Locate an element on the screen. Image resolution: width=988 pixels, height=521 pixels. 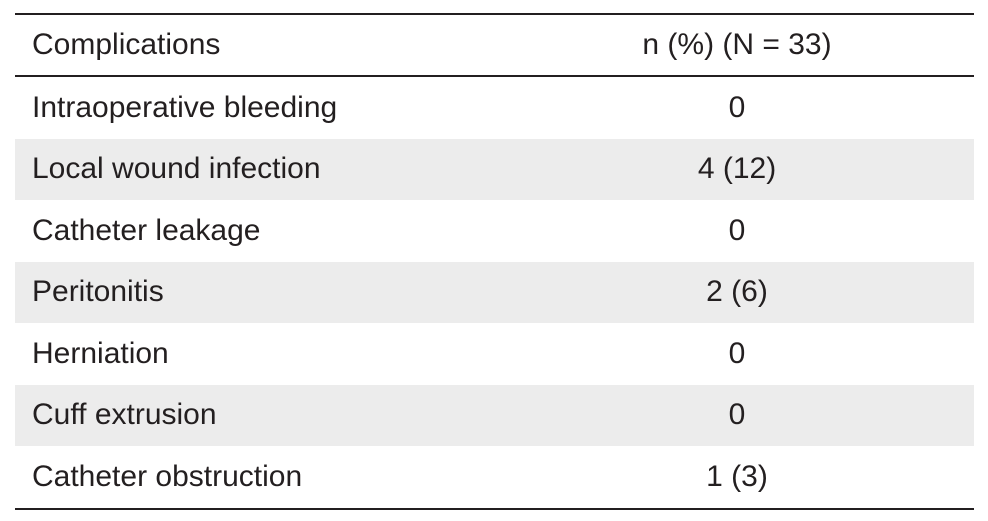
table-row: Herniation 0 is located at coordinates (494, 354).